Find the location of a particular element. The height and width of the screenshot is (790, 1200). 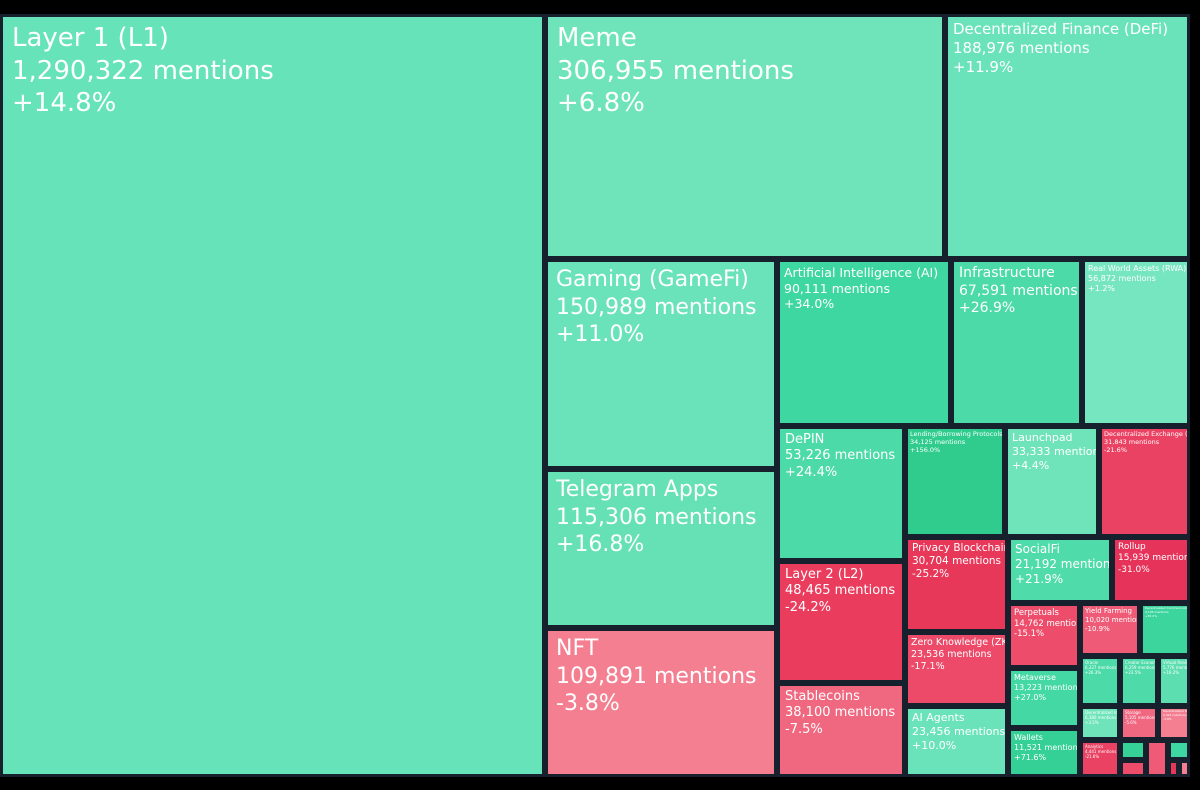

treemap-tile: Zero Knowledge (ZK) 23,536 mentions -17.1% is located at coordinates (956, 669).